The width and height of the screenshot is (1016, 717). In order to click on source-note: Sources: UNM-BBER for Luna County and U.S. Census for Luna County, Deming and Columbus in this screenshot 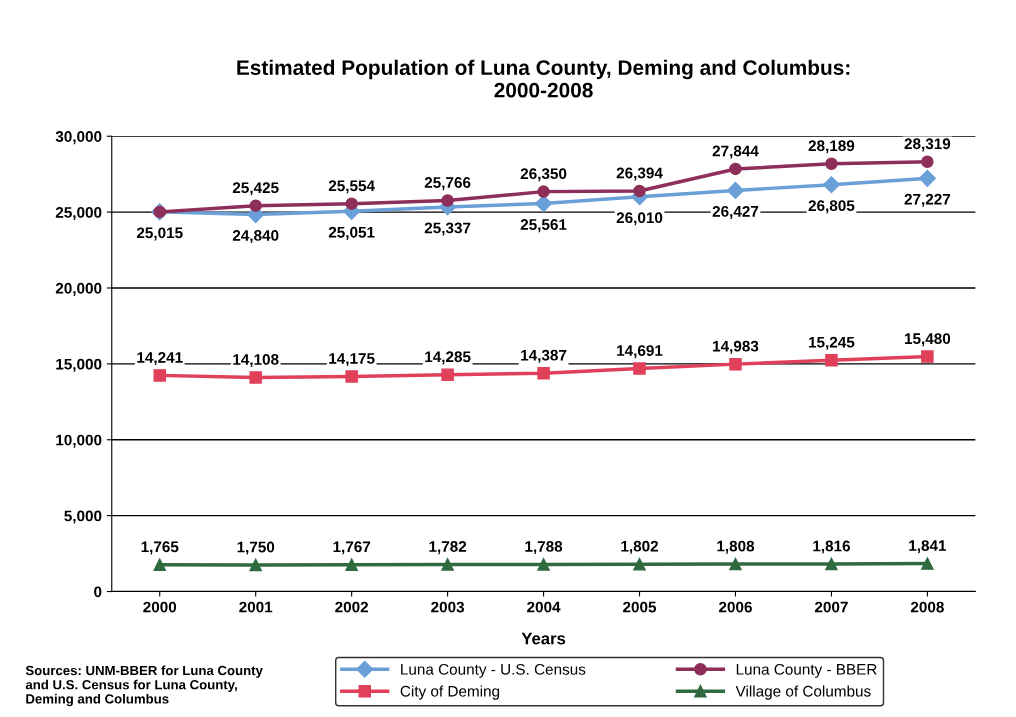, I will do `click(144, 686)`.